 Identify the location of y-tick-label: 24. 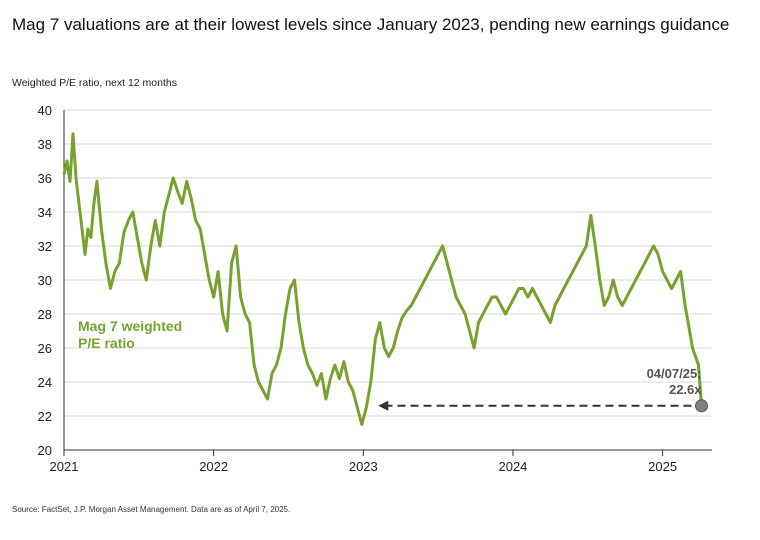
(45, 382).